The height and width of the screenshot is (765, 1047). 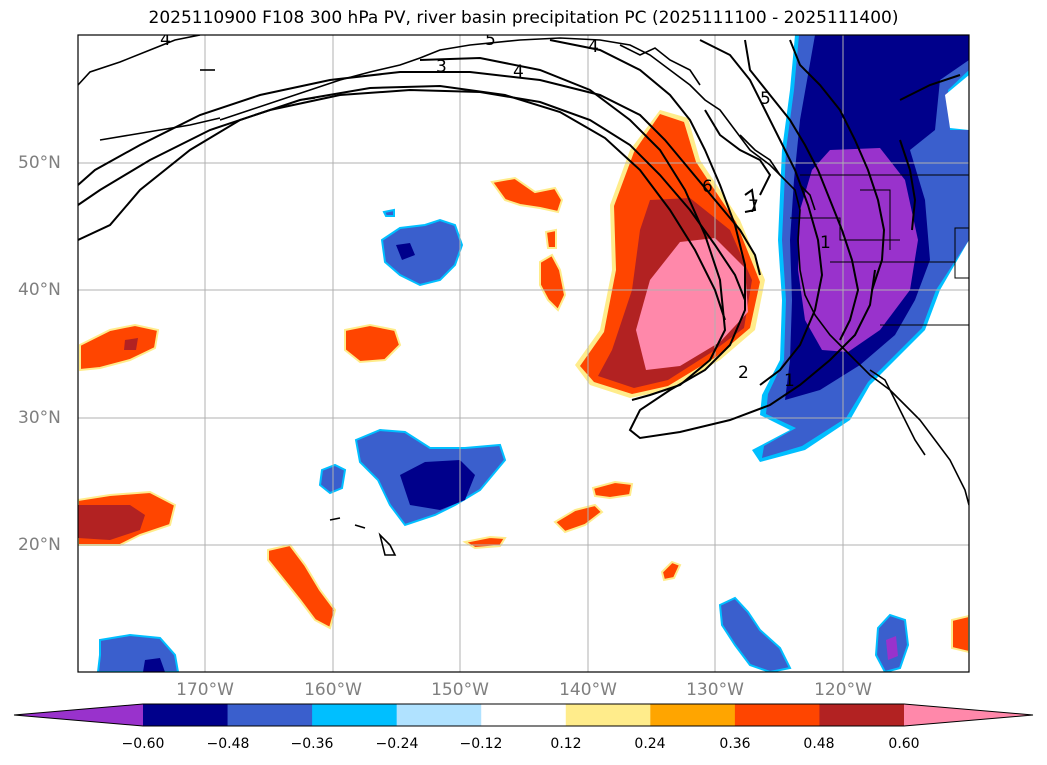 What do you see at coordinates (843, 690) in the screenshot?
I see `longitude-label: 120°W` at bounding box center [843, 690].